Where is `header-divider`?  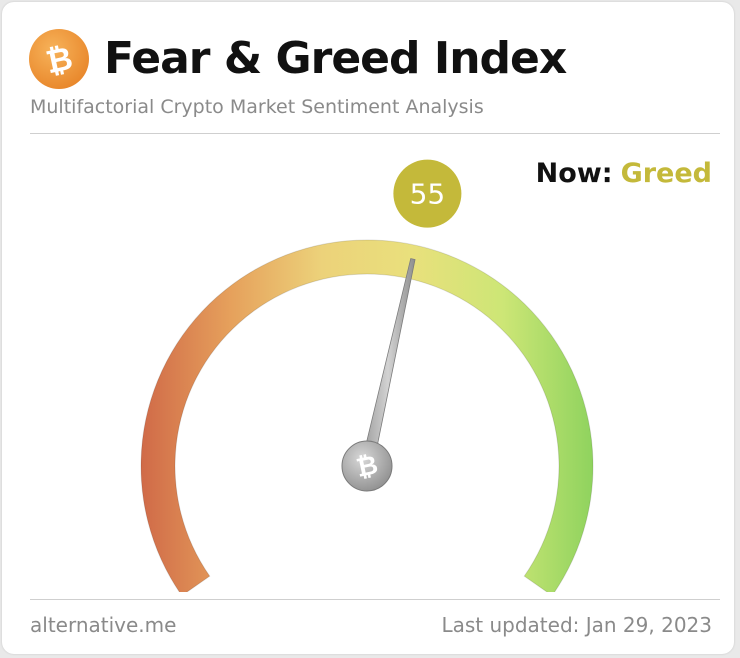
header-divider is located at coordinates (375, 133).